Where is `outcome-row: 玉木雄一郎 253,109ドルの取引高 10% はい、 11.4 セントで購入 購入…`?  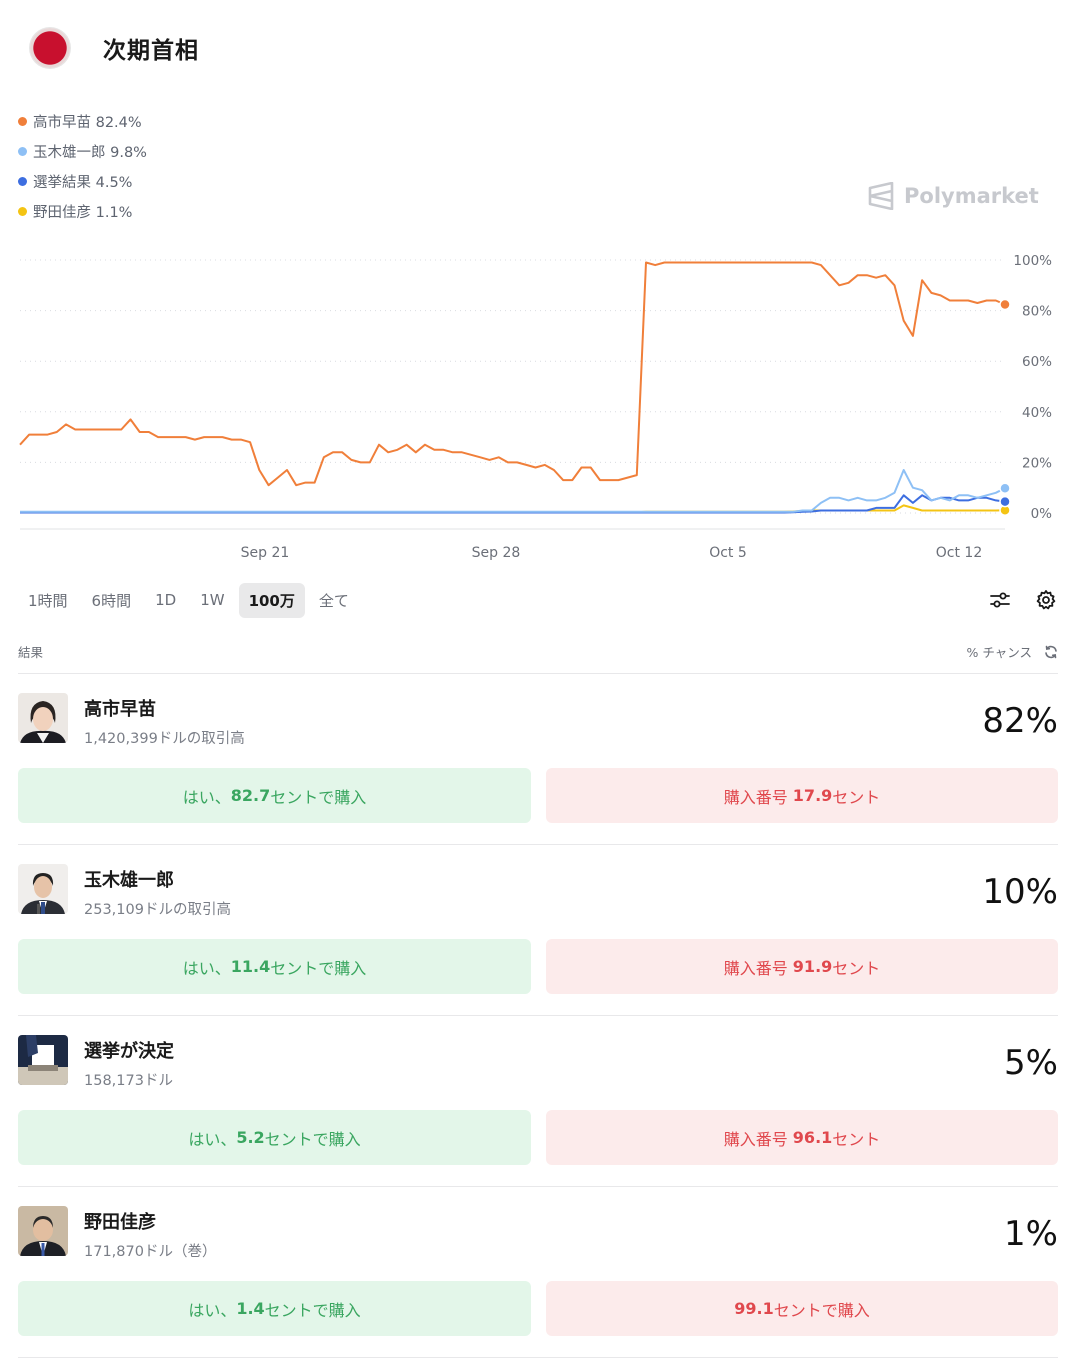
outcome-row: 玉木雄一郎 253,109ドルの取引高 10% はい、 11.4 セントで購入 購入… is located at coordinates (538, 929).